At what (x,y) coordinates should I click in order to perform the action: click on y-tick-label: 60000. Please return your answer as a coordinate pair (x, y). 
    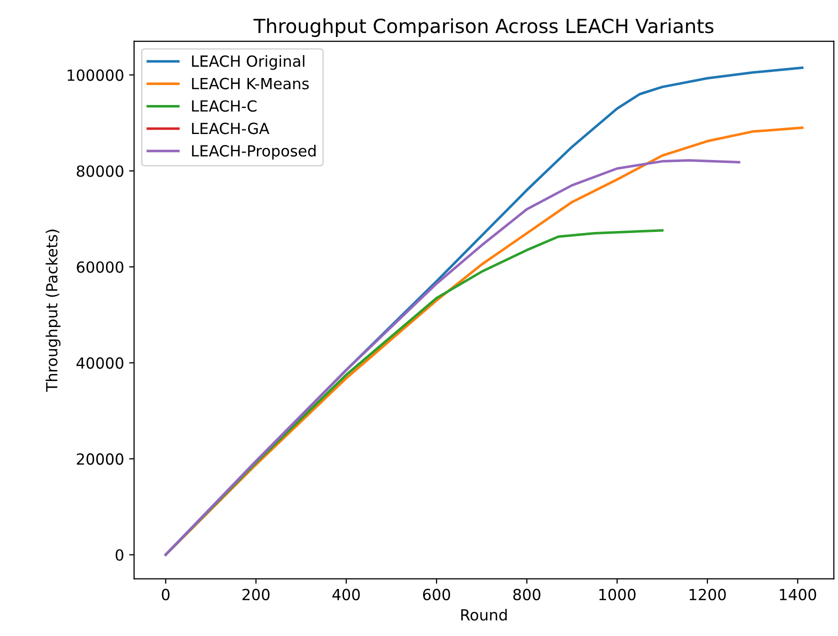
    Looking at the image, I should click on (100, 267).